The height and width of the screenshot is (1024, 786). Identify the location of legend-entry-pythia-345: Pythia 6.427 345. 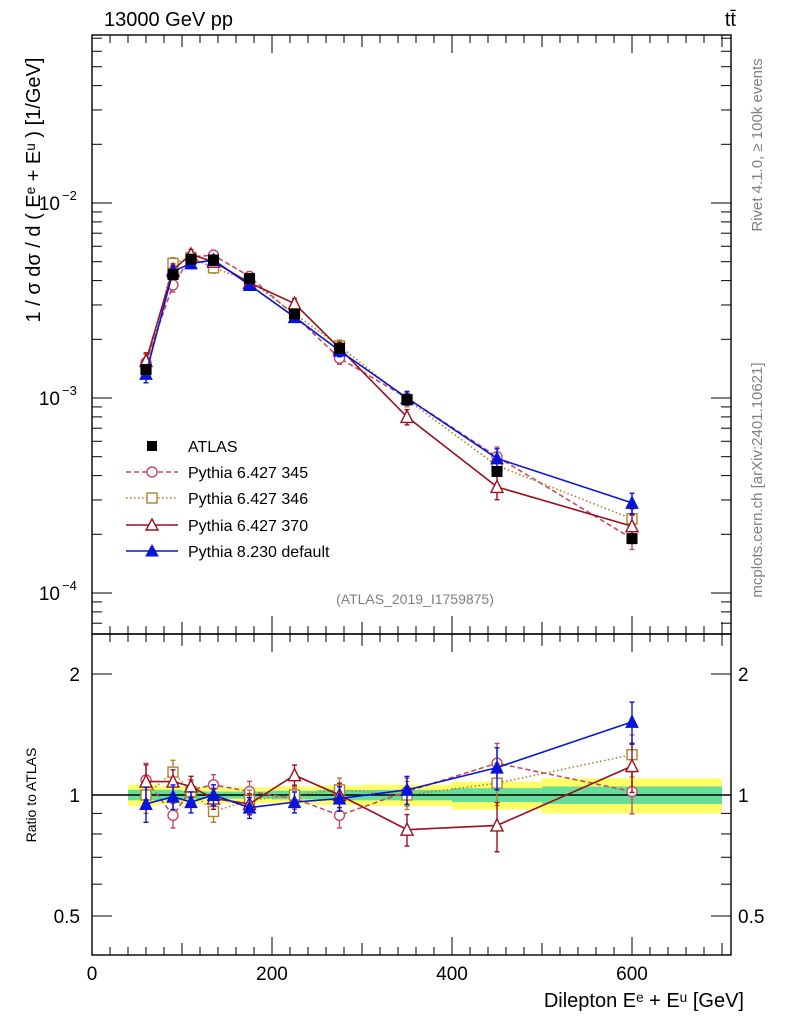
(217, 473).